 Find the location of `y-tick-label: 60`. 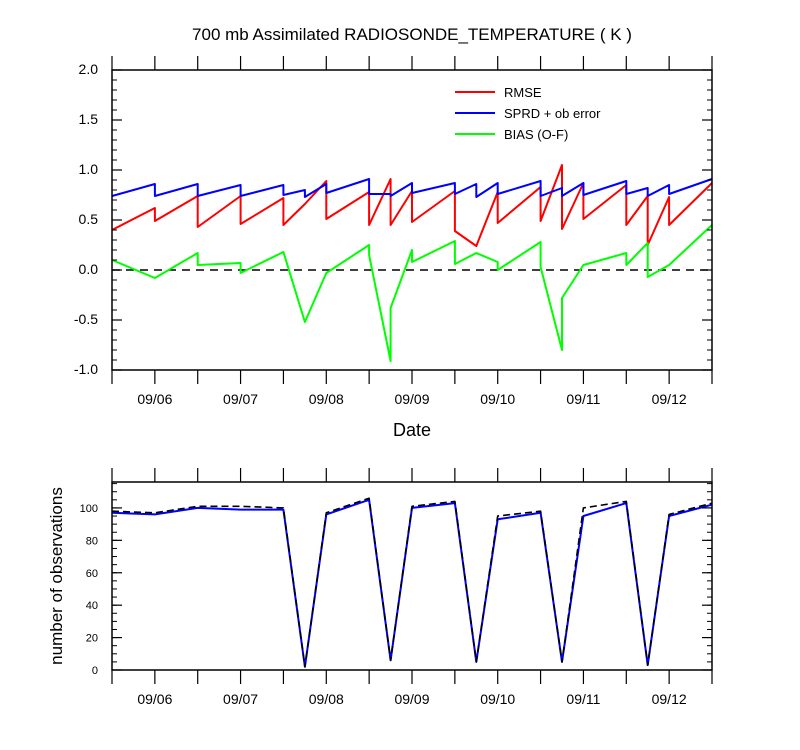

y-tick-label: 60 is located at coordinates (92, 574).